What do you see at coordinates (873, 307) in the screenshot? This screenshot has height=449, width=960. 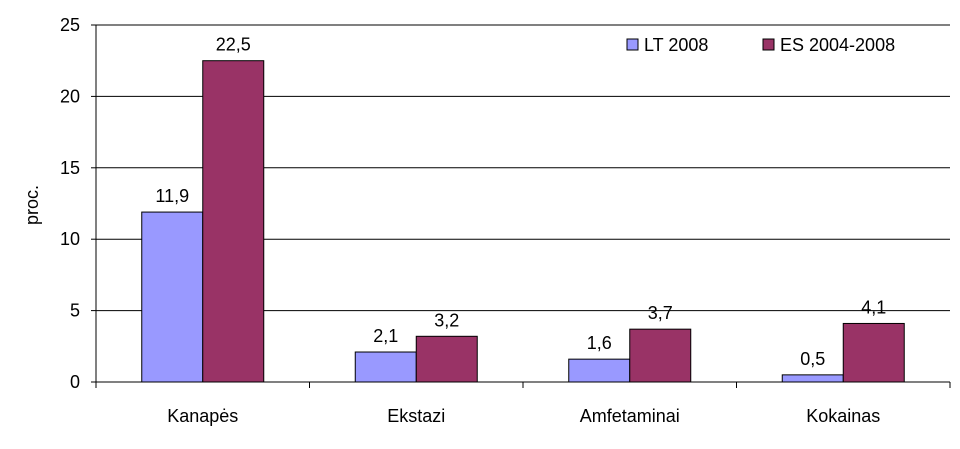 I see `data-label: 4,1` at bounding box center [873, 307].